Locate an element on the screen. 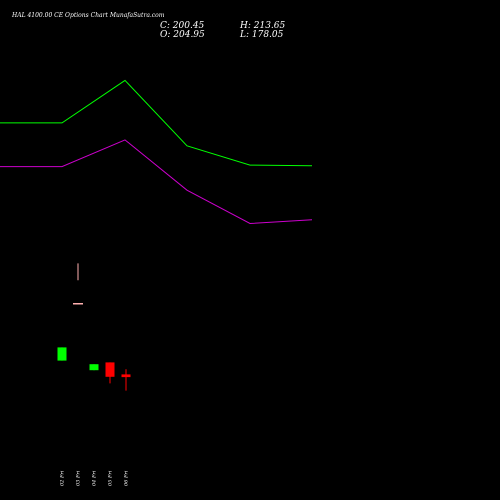 The image size is (500, 500). x-axis-ticks: 02 Fri 03 Fri 04 Fri 05 Fri 06 Fri is located at coordinates (95, 478).